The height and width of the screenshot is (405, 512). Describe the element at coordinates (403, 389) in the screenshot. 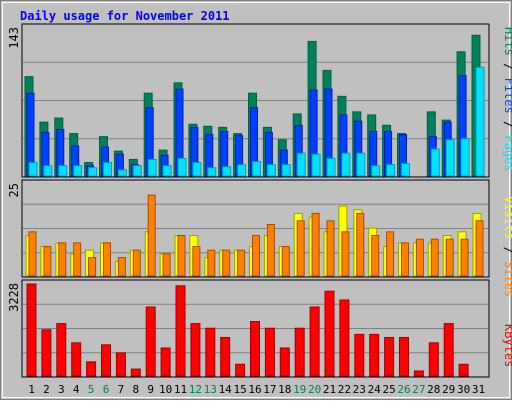

I see `day-label-26: 26` at that location.